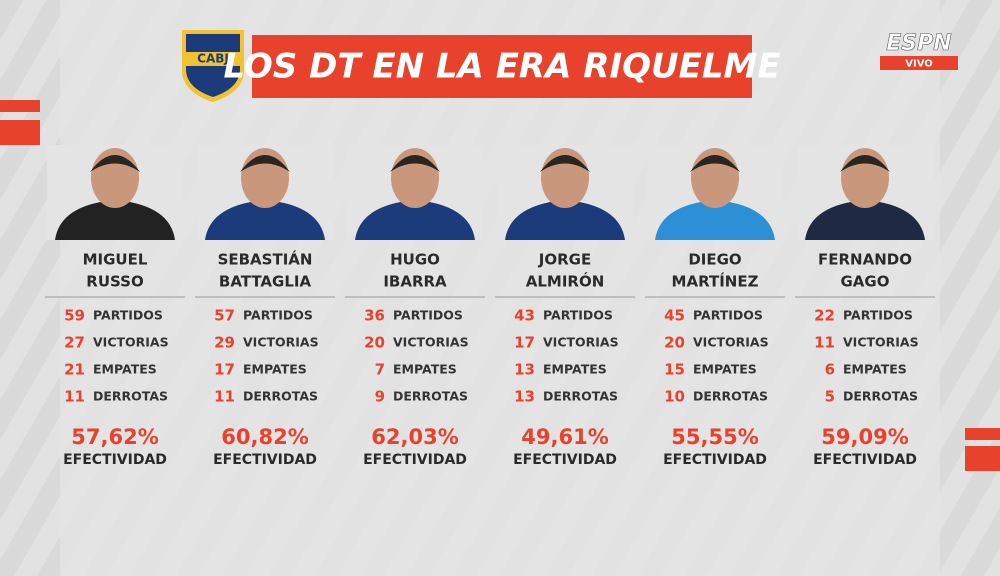 The width and height of the screenshot is (1000, 576). I want to click on efectividad-value: 57,62%, so click(114, 437).